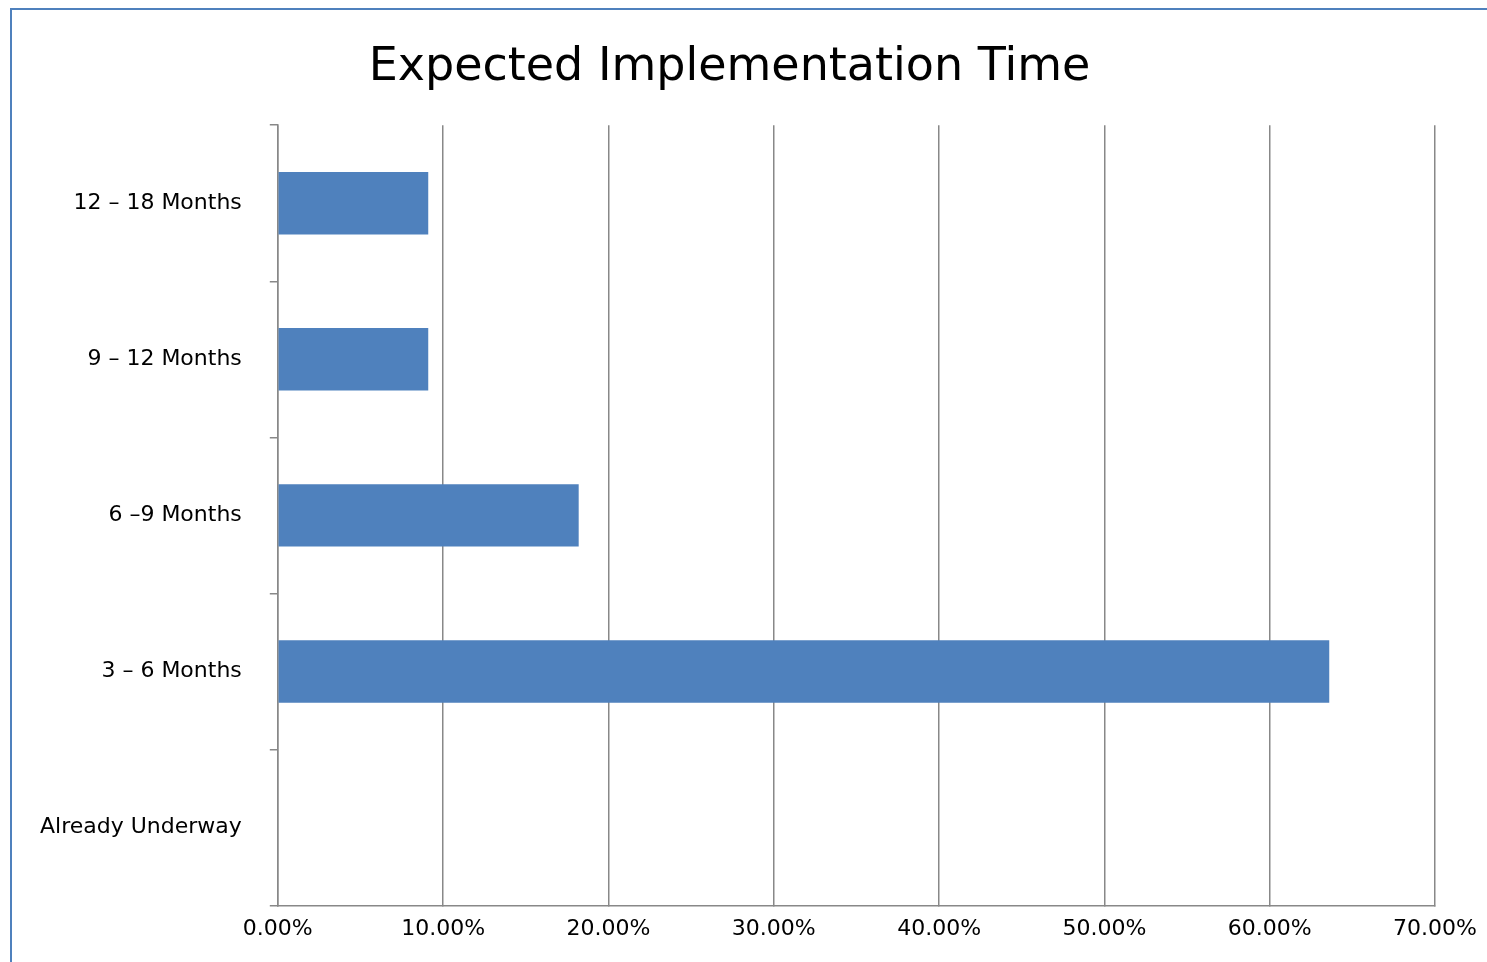 Image resolution: width=1487 pixels, height=962 pixels. I want to click on x-tick-label: 70.00%, so click(1435, 927).